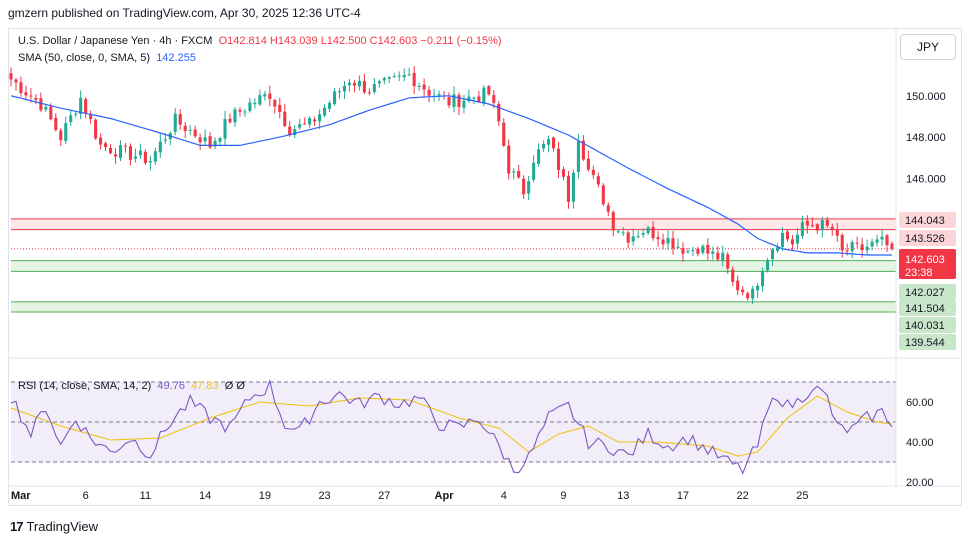  I want to click on price-tag-red: 143.526, so click(927, 238).